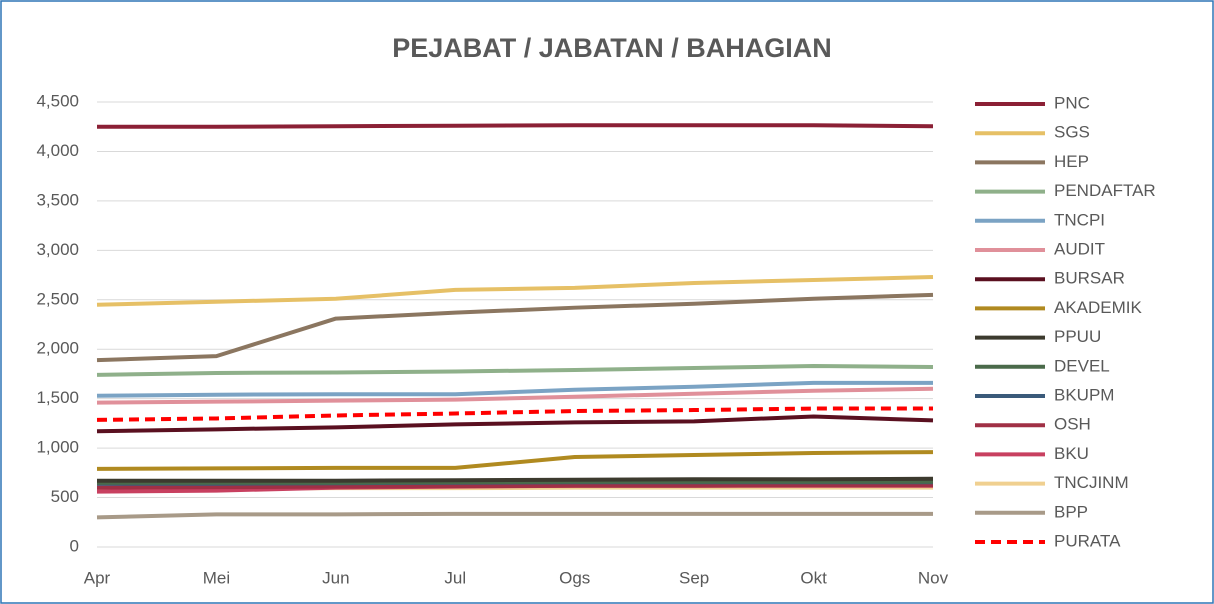 The image size is (1214, 604). What do you see at coordinates (1079, 248) in the screenshot?
I see `legend-label: AUDIT` at bounding box center [1079, 248].